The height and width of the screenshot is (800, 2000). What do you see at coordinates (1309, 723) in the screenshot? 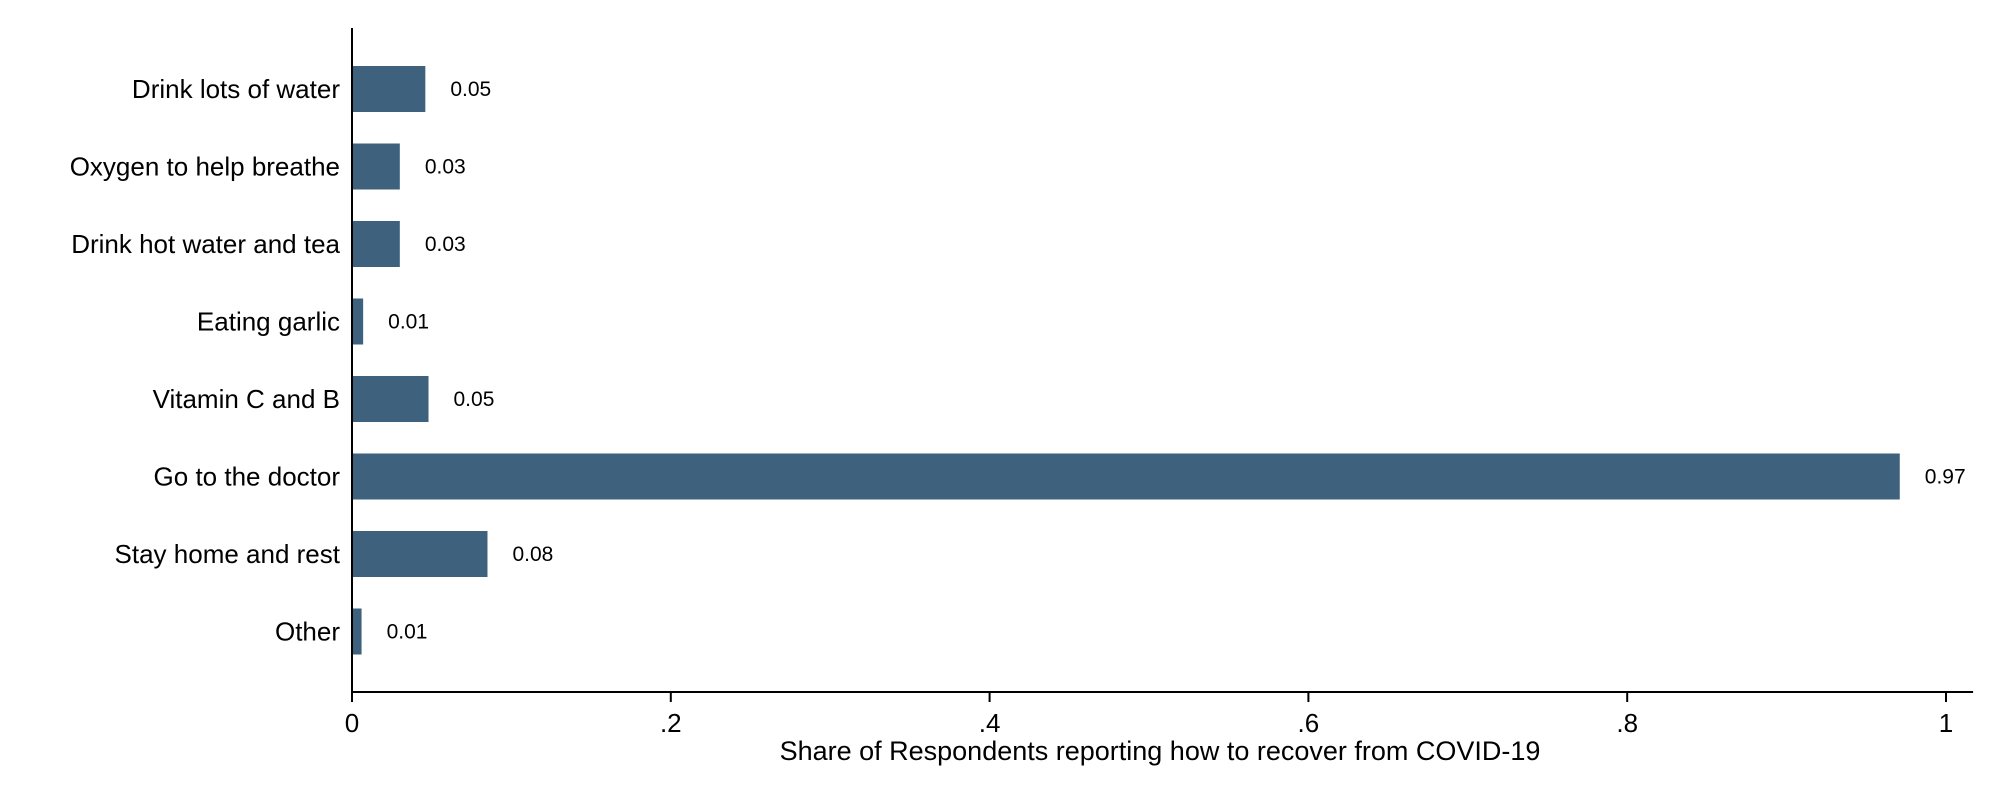
I see `x-tick-label: .6` at bounding box center [1309, 723].